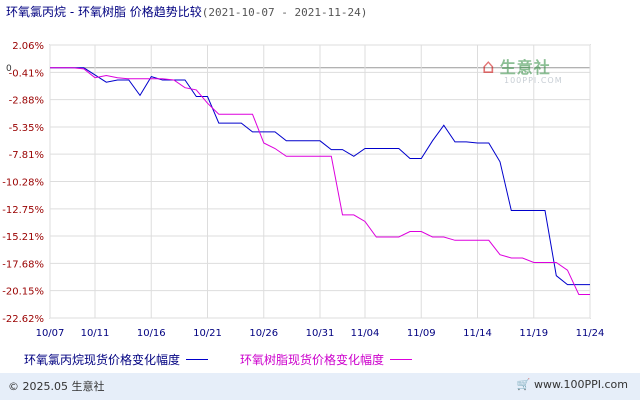 The height and width of the screenshot is (400, 640). What do you see at coordinates (23, 210) in the screenshot?
I see `y-tick-label: -12.75%` at bounding box center [23, 210].